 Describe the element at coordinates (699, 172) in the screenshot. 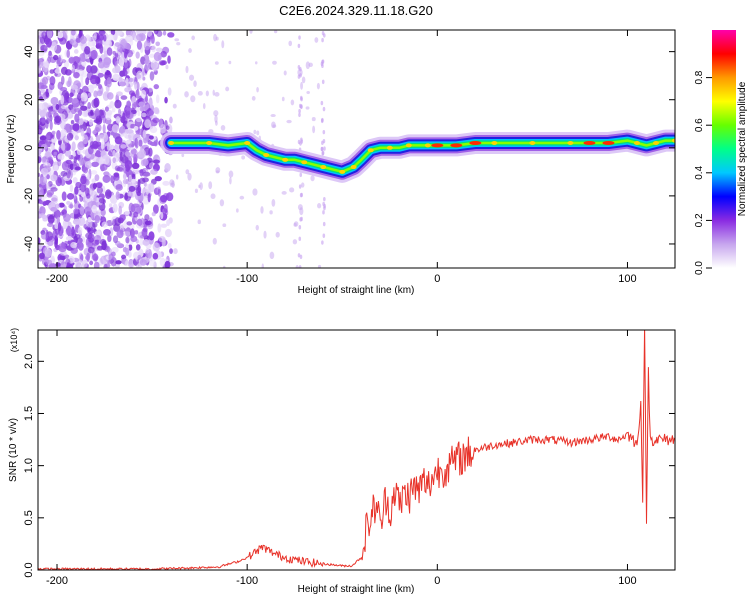

I see `colorbar-tick-label: 0.4` at that location.